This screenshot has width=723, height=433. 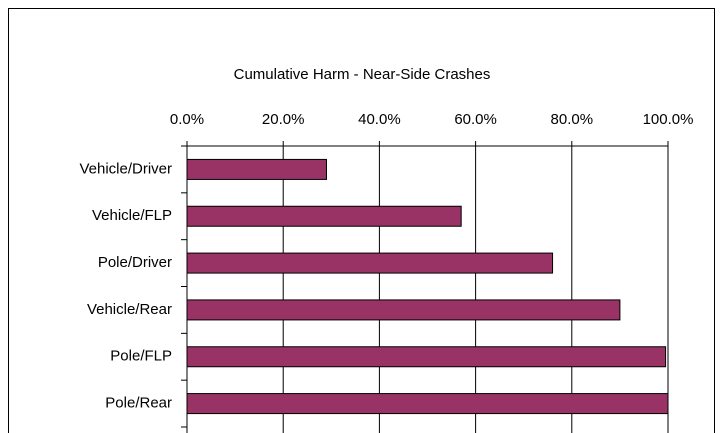 What do you see at coordinates (283, 119) in the screenshot?
I see `x-tick-label: 20.0%` at bounding box center [283, 119].